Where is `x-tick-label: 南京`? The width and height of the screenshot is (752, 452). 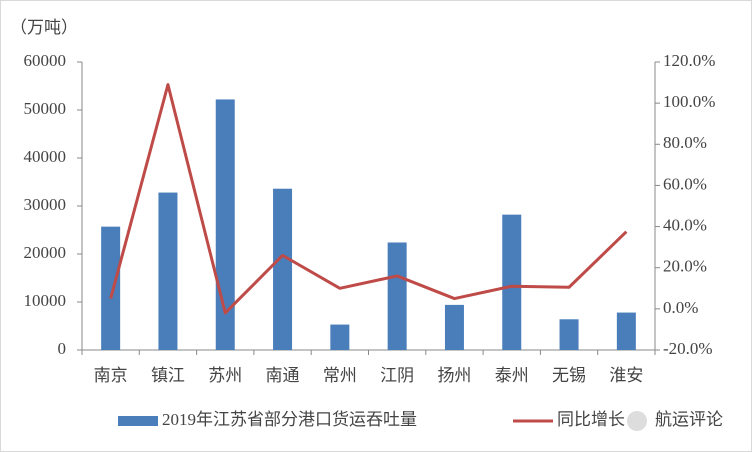
x-tick-label: 南京 is located at coordinates (111, 375).